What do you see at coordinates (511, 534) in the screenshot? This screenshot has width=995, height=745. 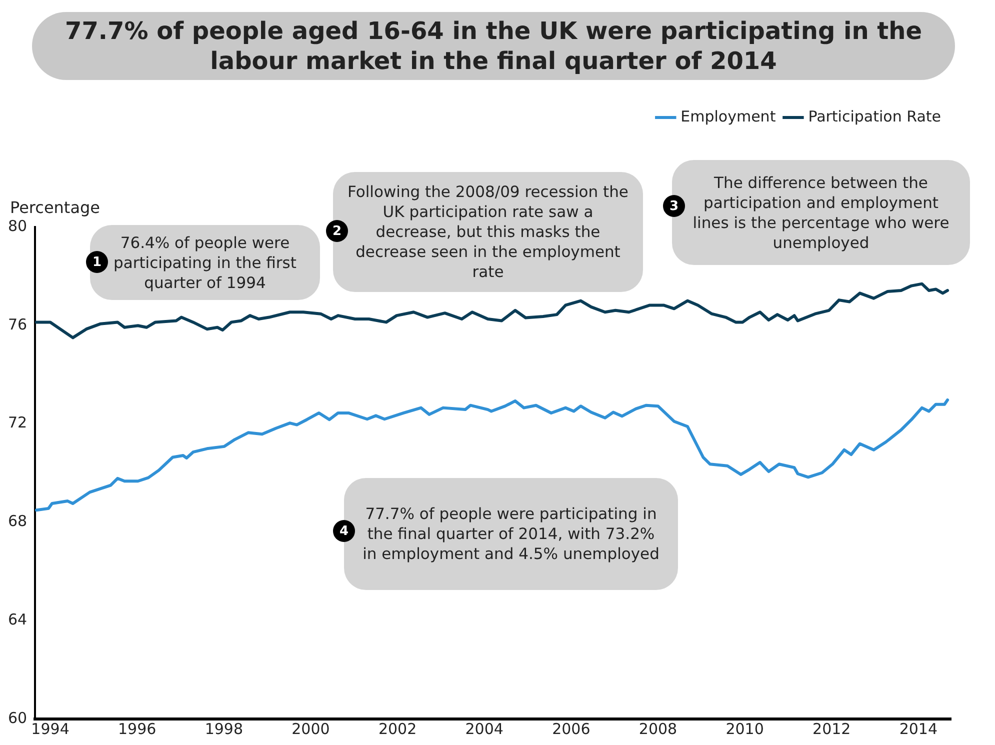 I see `annotation: 77.7% of people were participating in the final quarter of 2014, with 73.2% in employment and 4.5% unemployed` at bounding box center [511, 534].